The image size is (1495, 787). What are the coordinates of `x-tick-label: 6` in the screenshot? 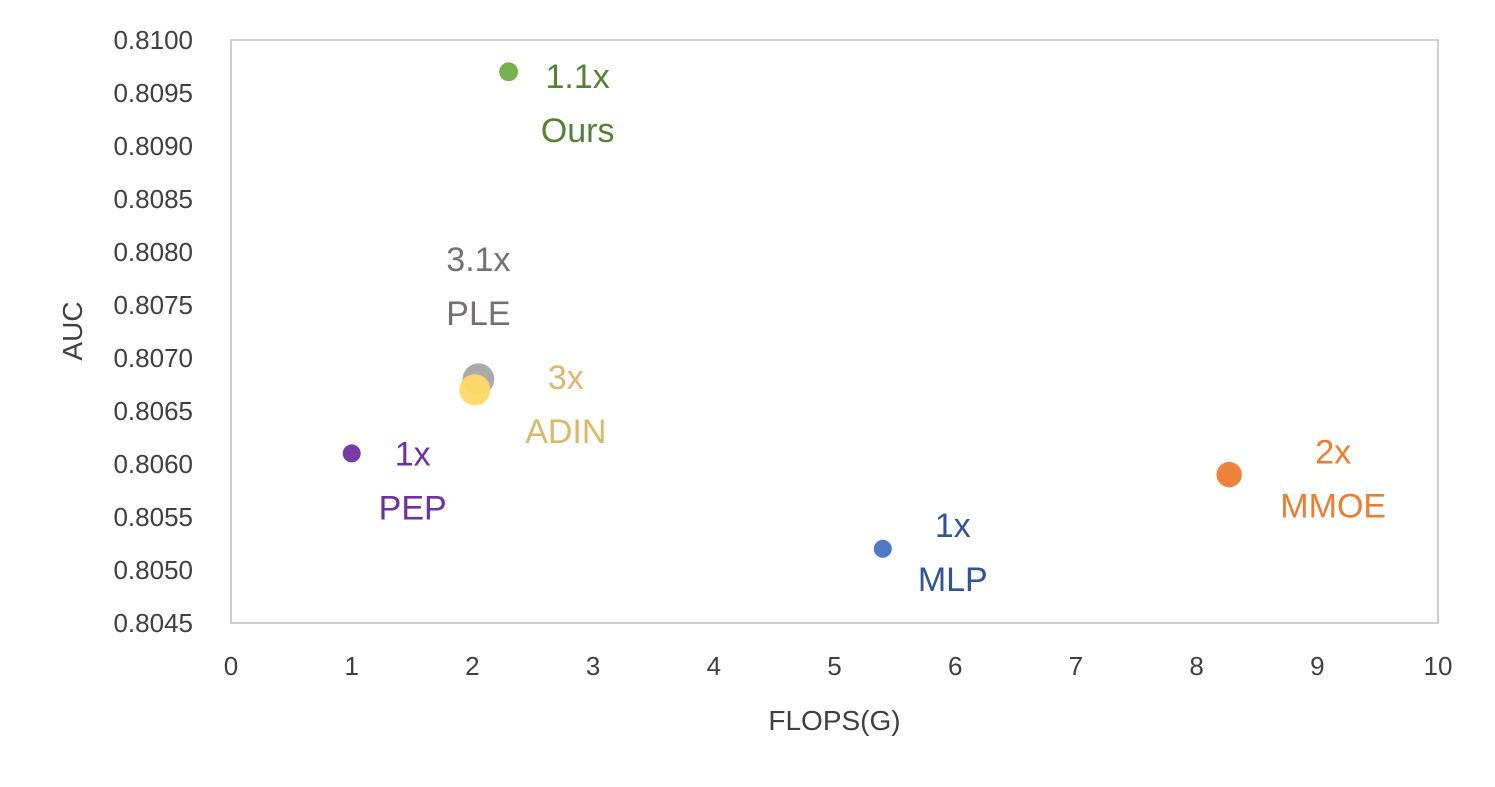 It's located at (955, 666).